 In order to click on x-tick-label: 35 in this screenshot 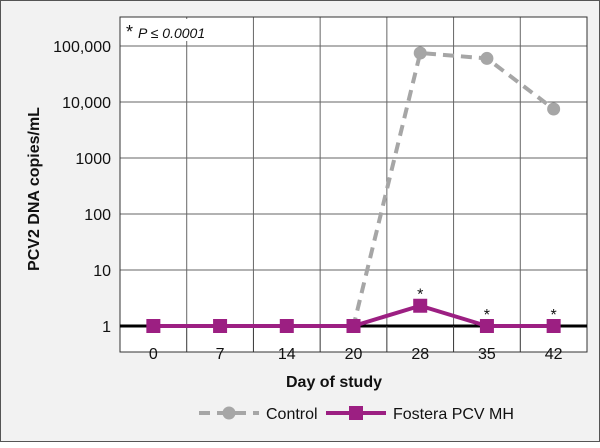, I will do `click(487, 354)`.